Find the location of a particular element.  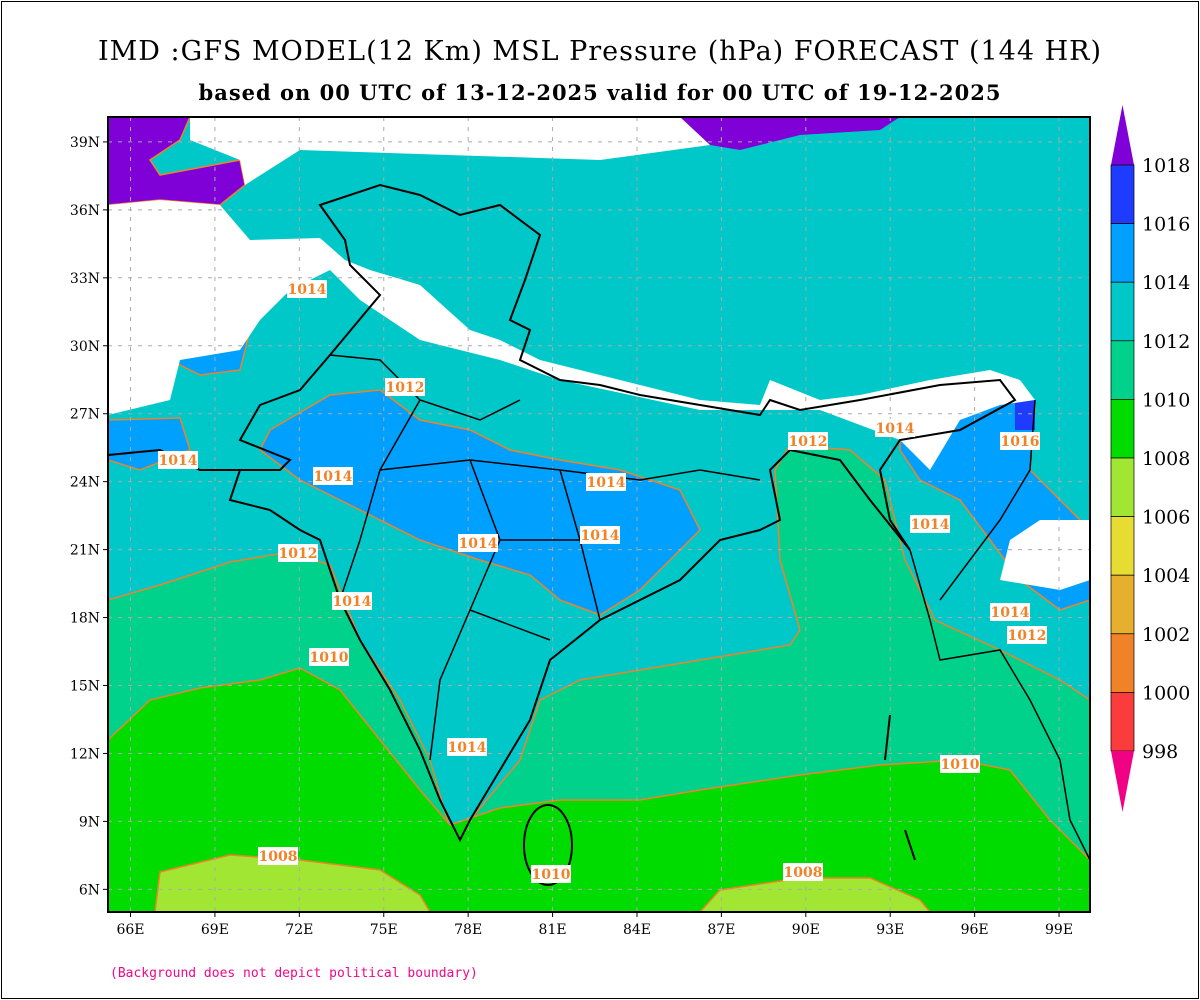

colorbar-top-arrow is located at coordinates (1122, 135).